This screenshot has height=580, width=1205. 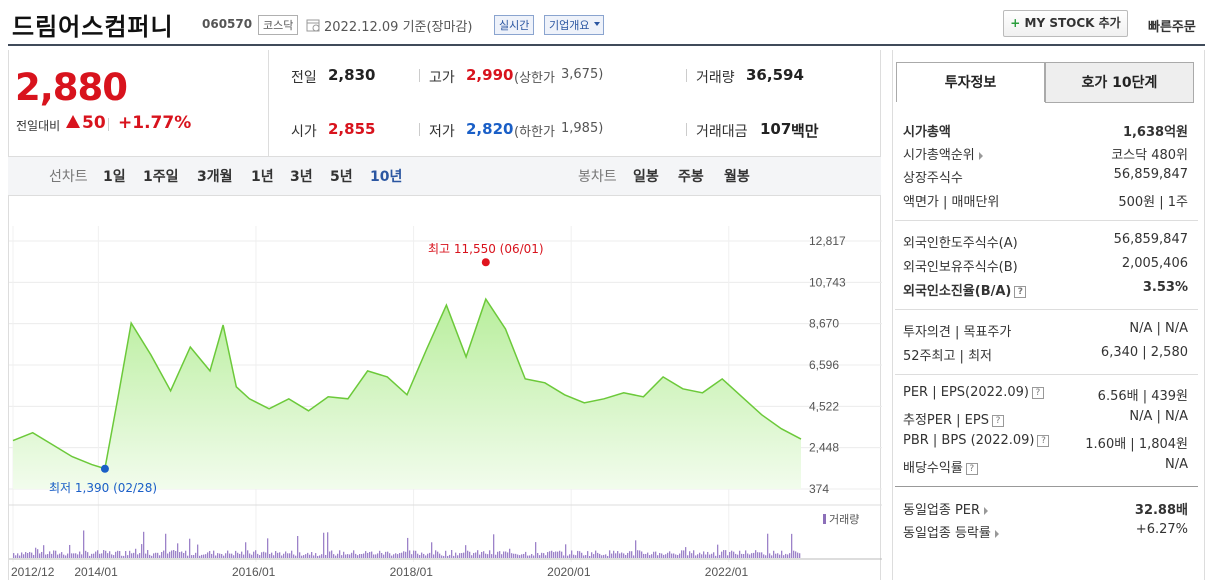 What do you see at coordinates (824, 406) in the screenshot?
I see `y-tick-label: 4,522` at bounding box center [824, 406].